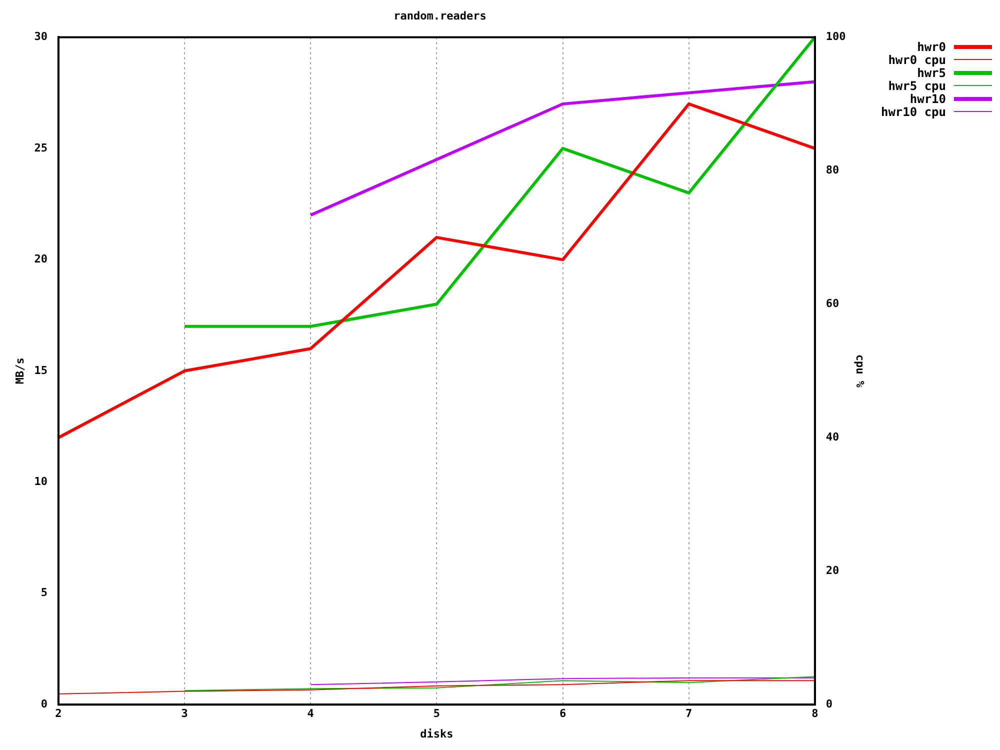 The height and width of the screenshot is (750, 1000). What do you see at coordinates (931, 73) in the screenshot?
I see `legend-label: hwr5` at bounding box center [931, 73].